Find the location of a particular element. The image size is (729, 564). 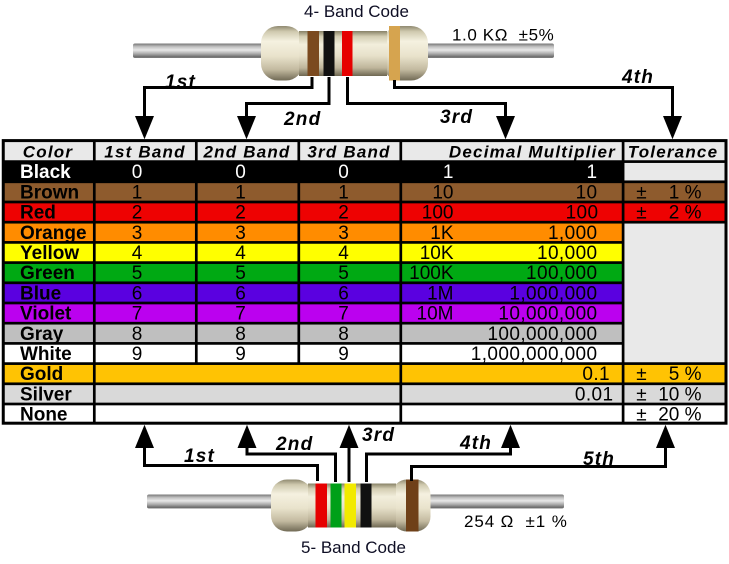

svg-text: 1M is located at coordinates (440, 293).